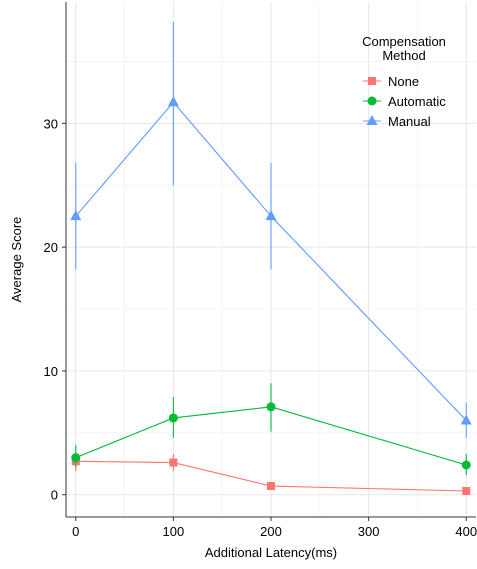 Image resolution: width=477 pixels, height=569 pixels. What do you see at coordinates (51, 247) in the screenshot?
I see `y-tick-label: 20` at bounding box center [51, 247].